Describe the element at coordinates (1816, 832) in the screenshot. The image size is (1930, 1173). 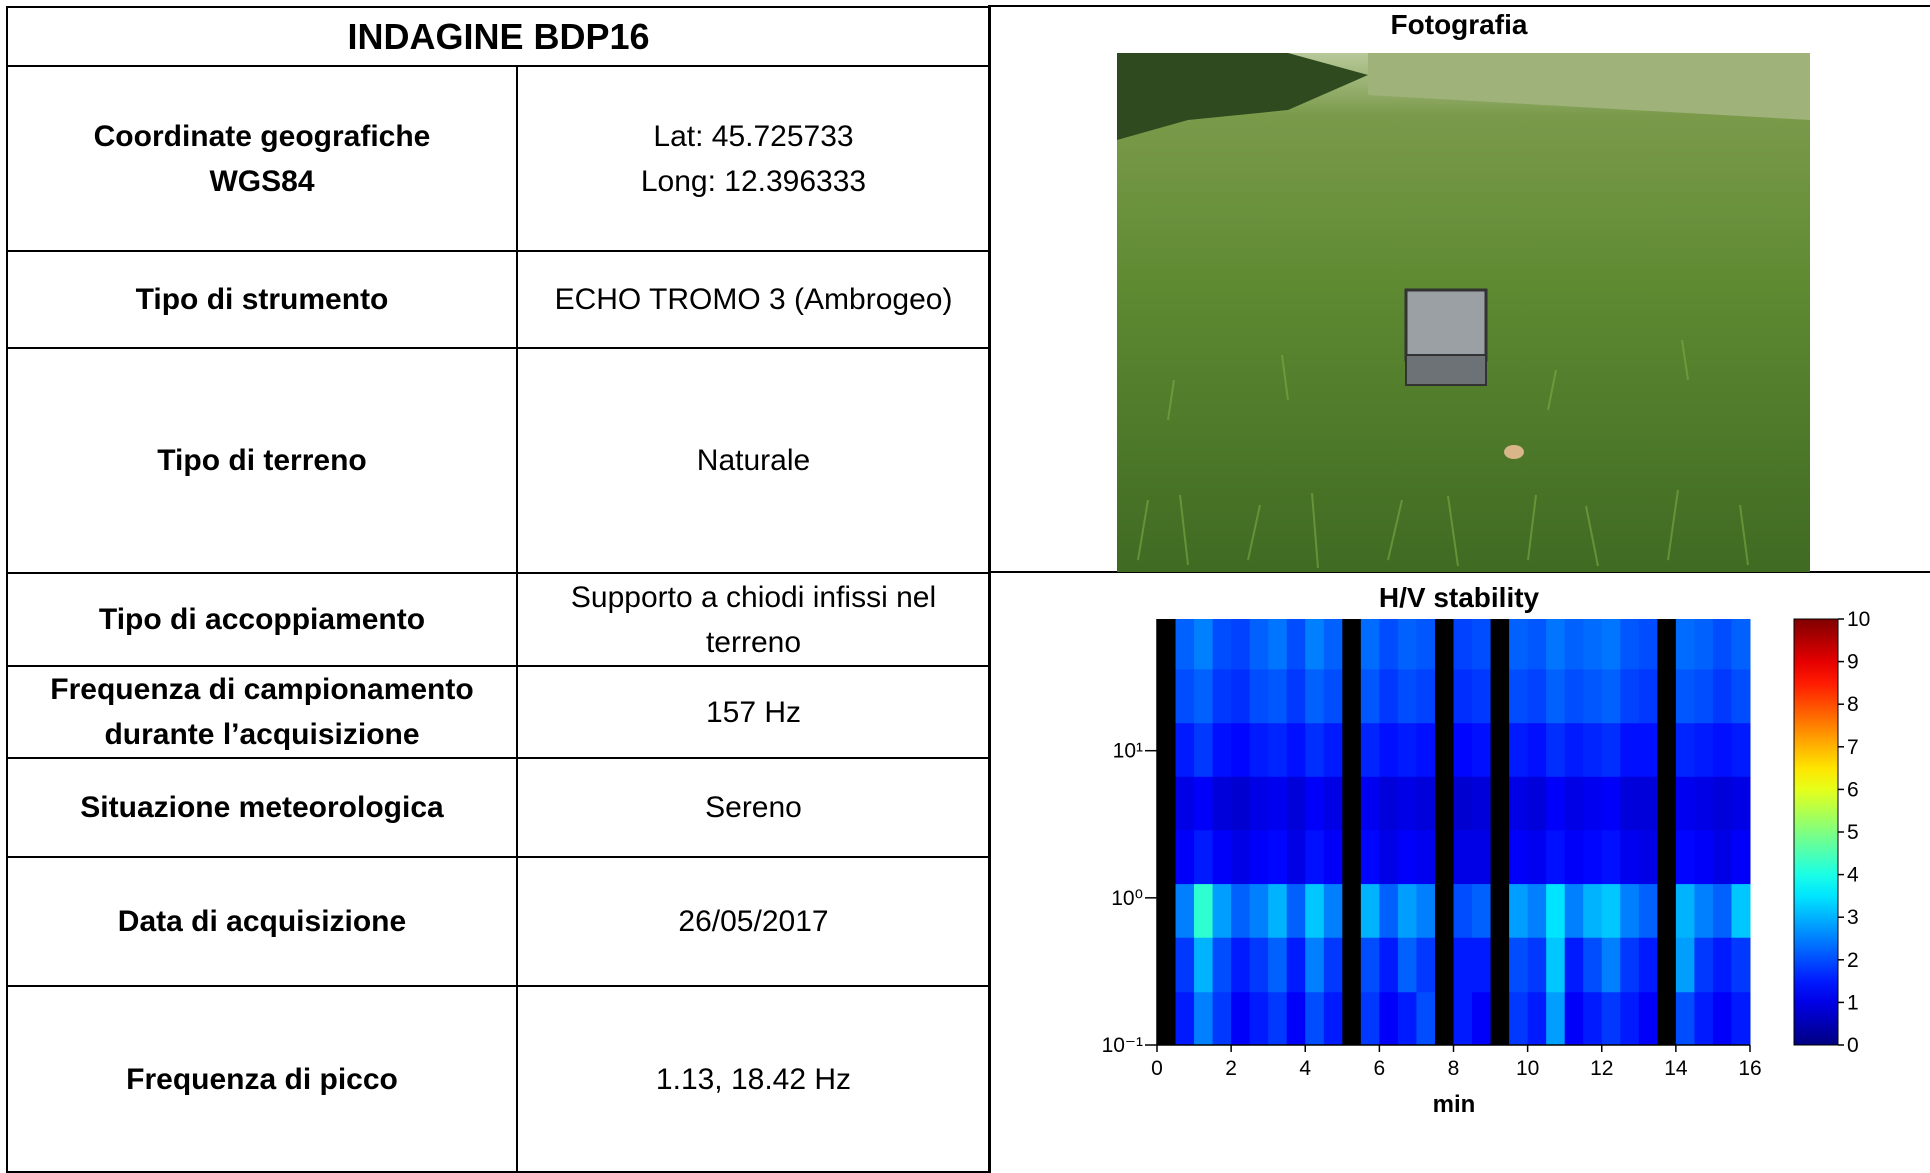
I see `colorbar` at that location.